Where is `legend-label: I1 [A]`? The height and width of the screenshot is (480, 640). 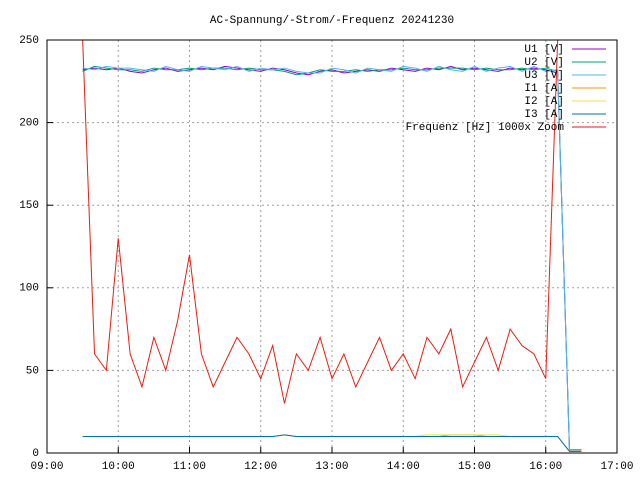
legend-label: I1 [A] is located at coordinates (544, 89).